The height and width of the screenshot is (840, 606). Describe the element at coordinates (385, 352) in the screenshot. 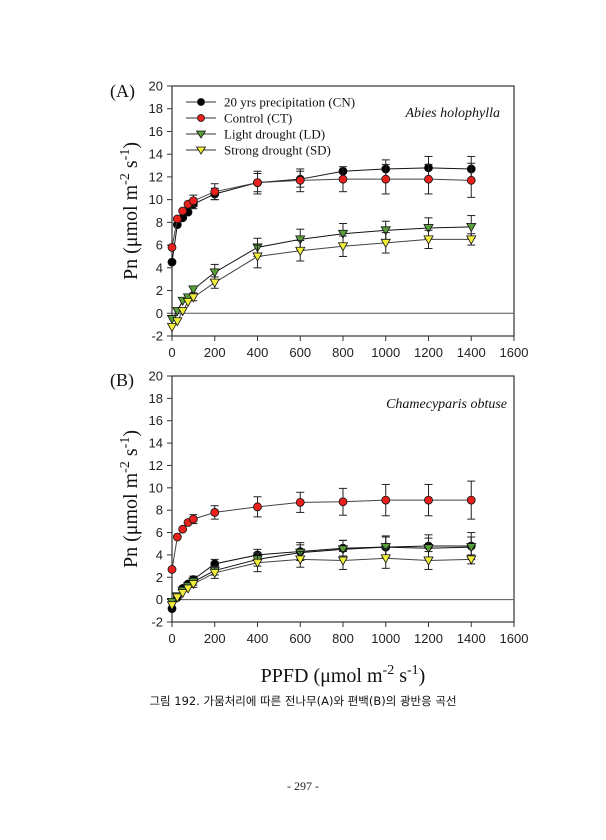

I see `x-tick-label: 1000` at that location.